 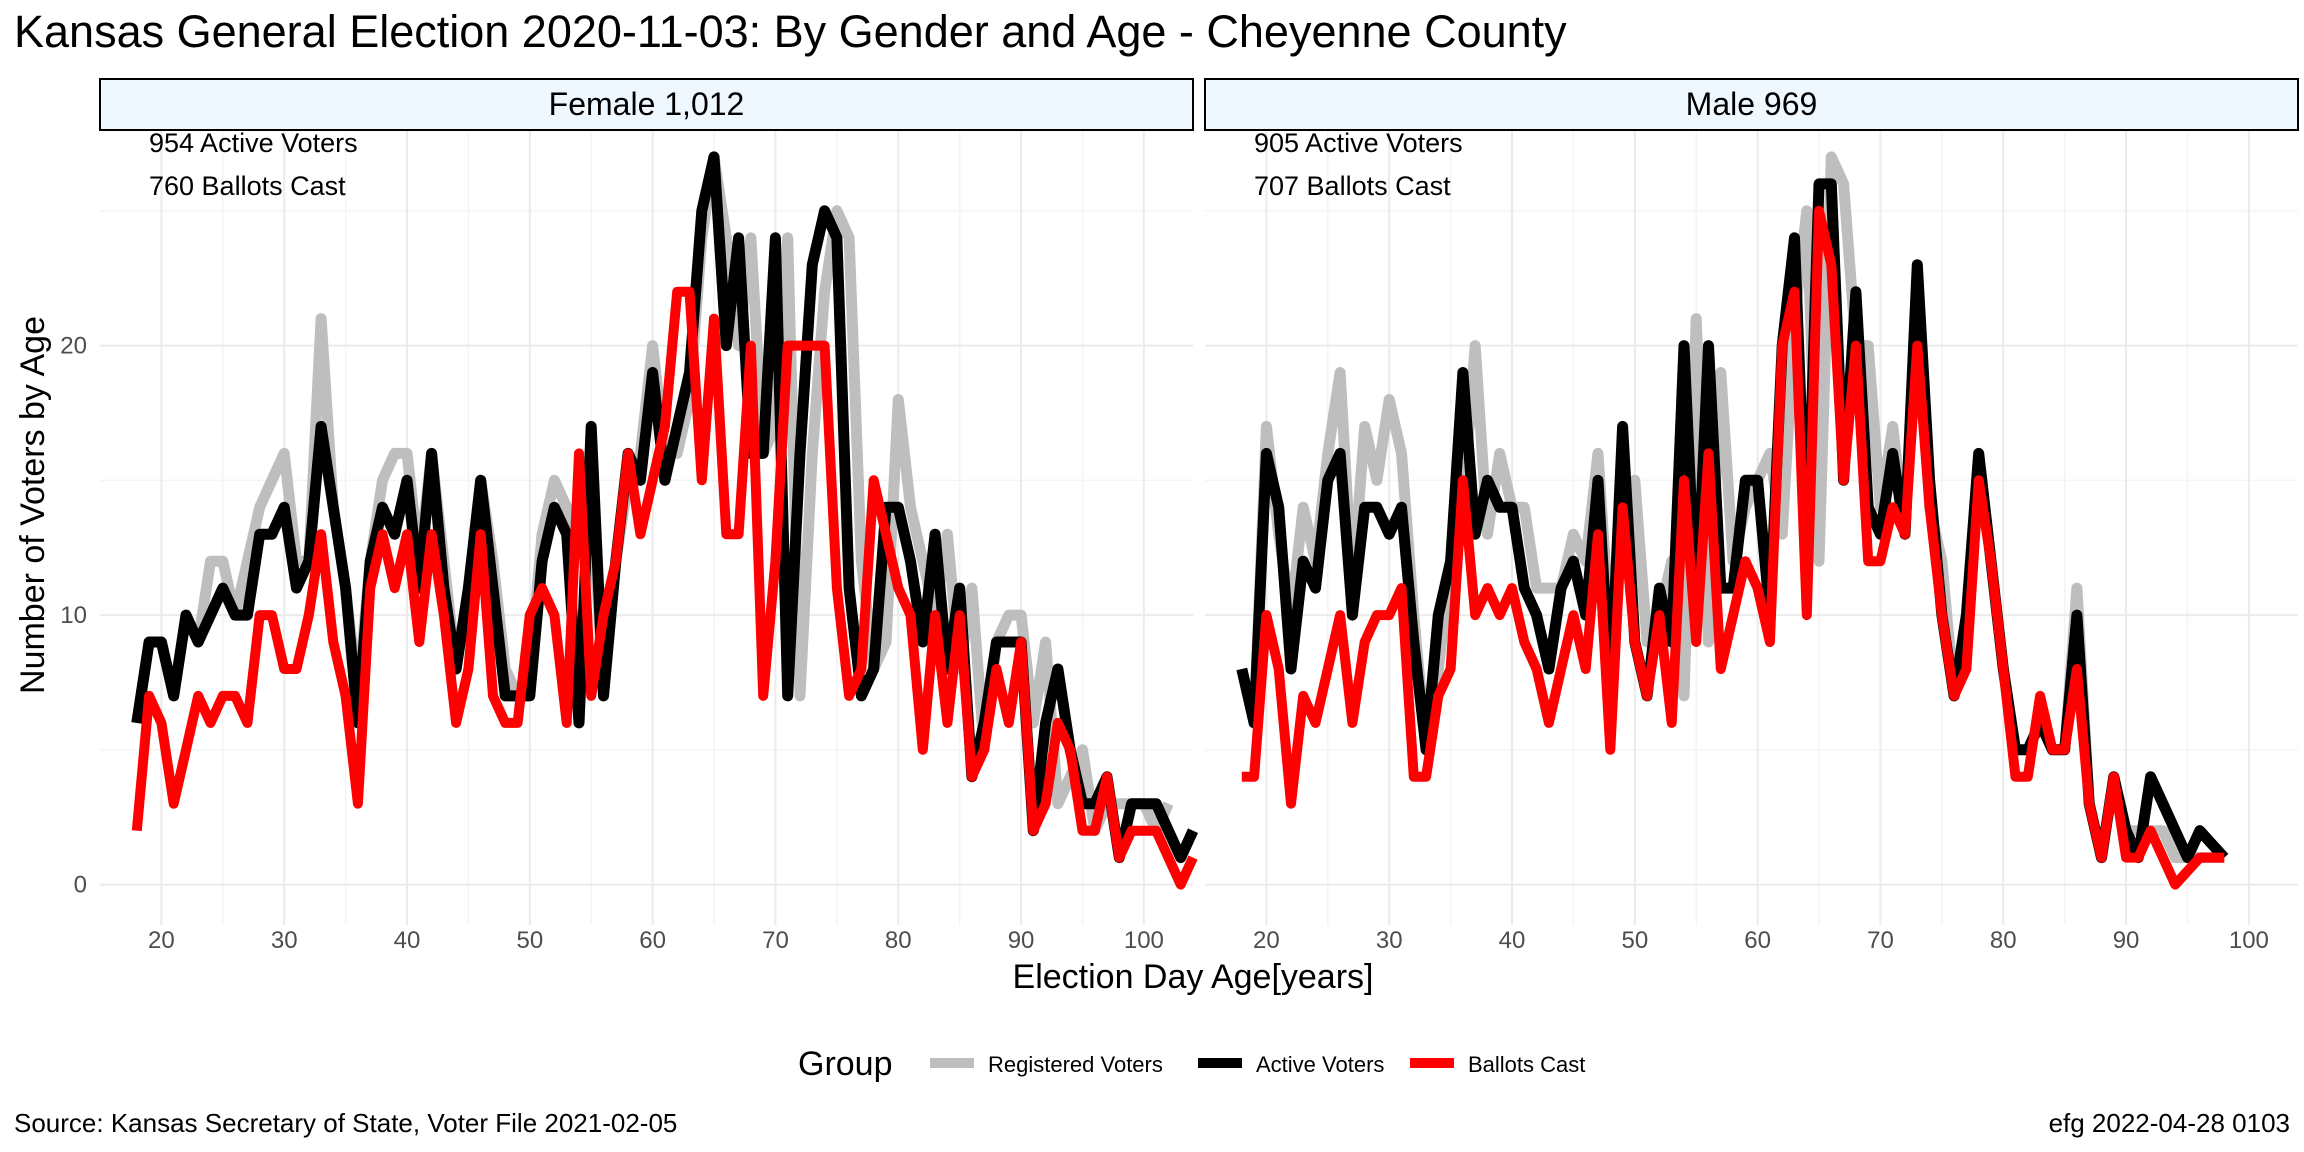 I want to click on legend-label-registered: Registered Voters, so click(x=1075, y=1064).